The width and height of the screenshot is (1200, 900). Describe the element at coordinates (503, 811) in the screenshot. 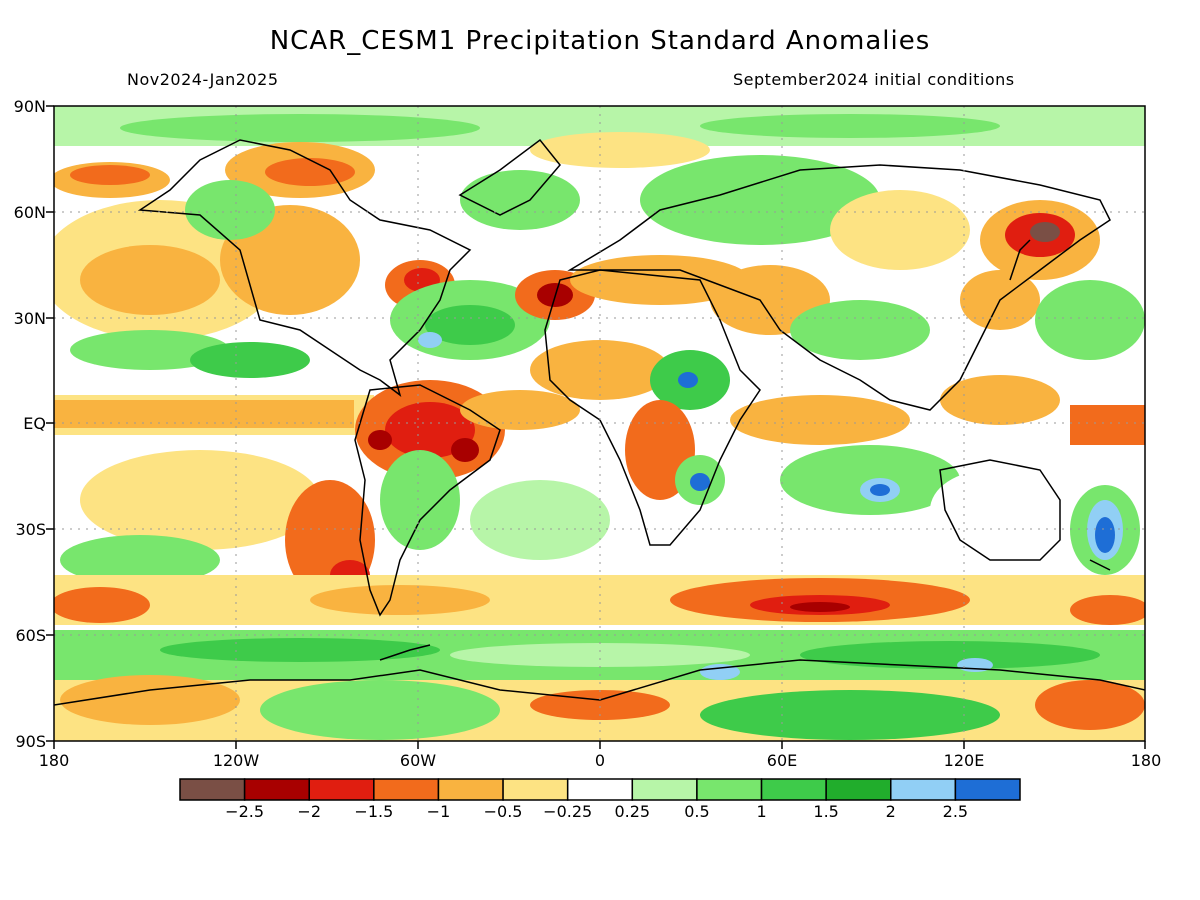

I see `colorbar-tick-label: −0.5` at that location.